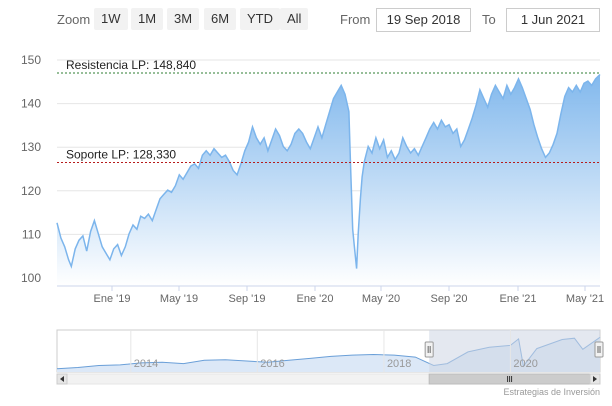 The width and height of the screenshot is (612, 406). Describe the element at coordinates (294, 19) in the screenshot. I see `zoom-button-all: All` at that location.